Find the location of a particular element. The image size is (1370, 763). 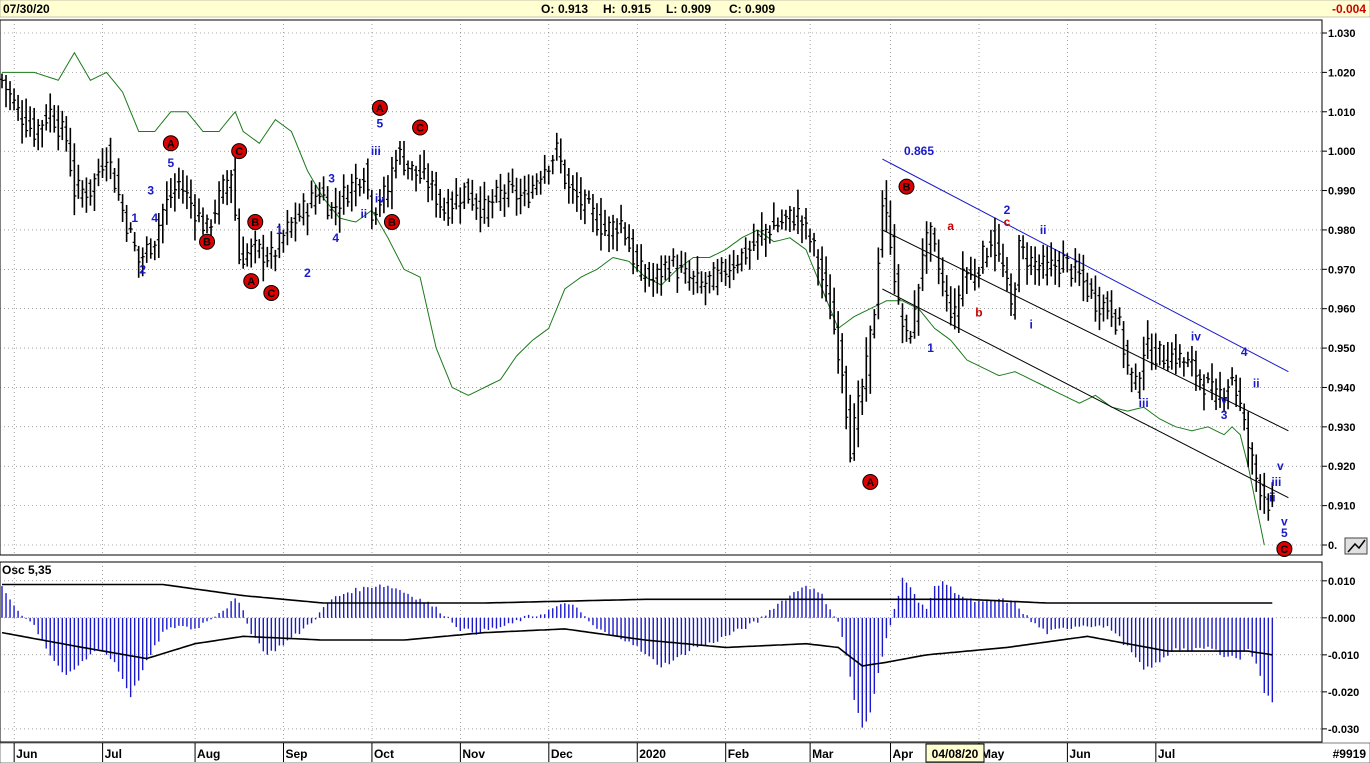

svg-text: b is located at coordinates (978, 313).